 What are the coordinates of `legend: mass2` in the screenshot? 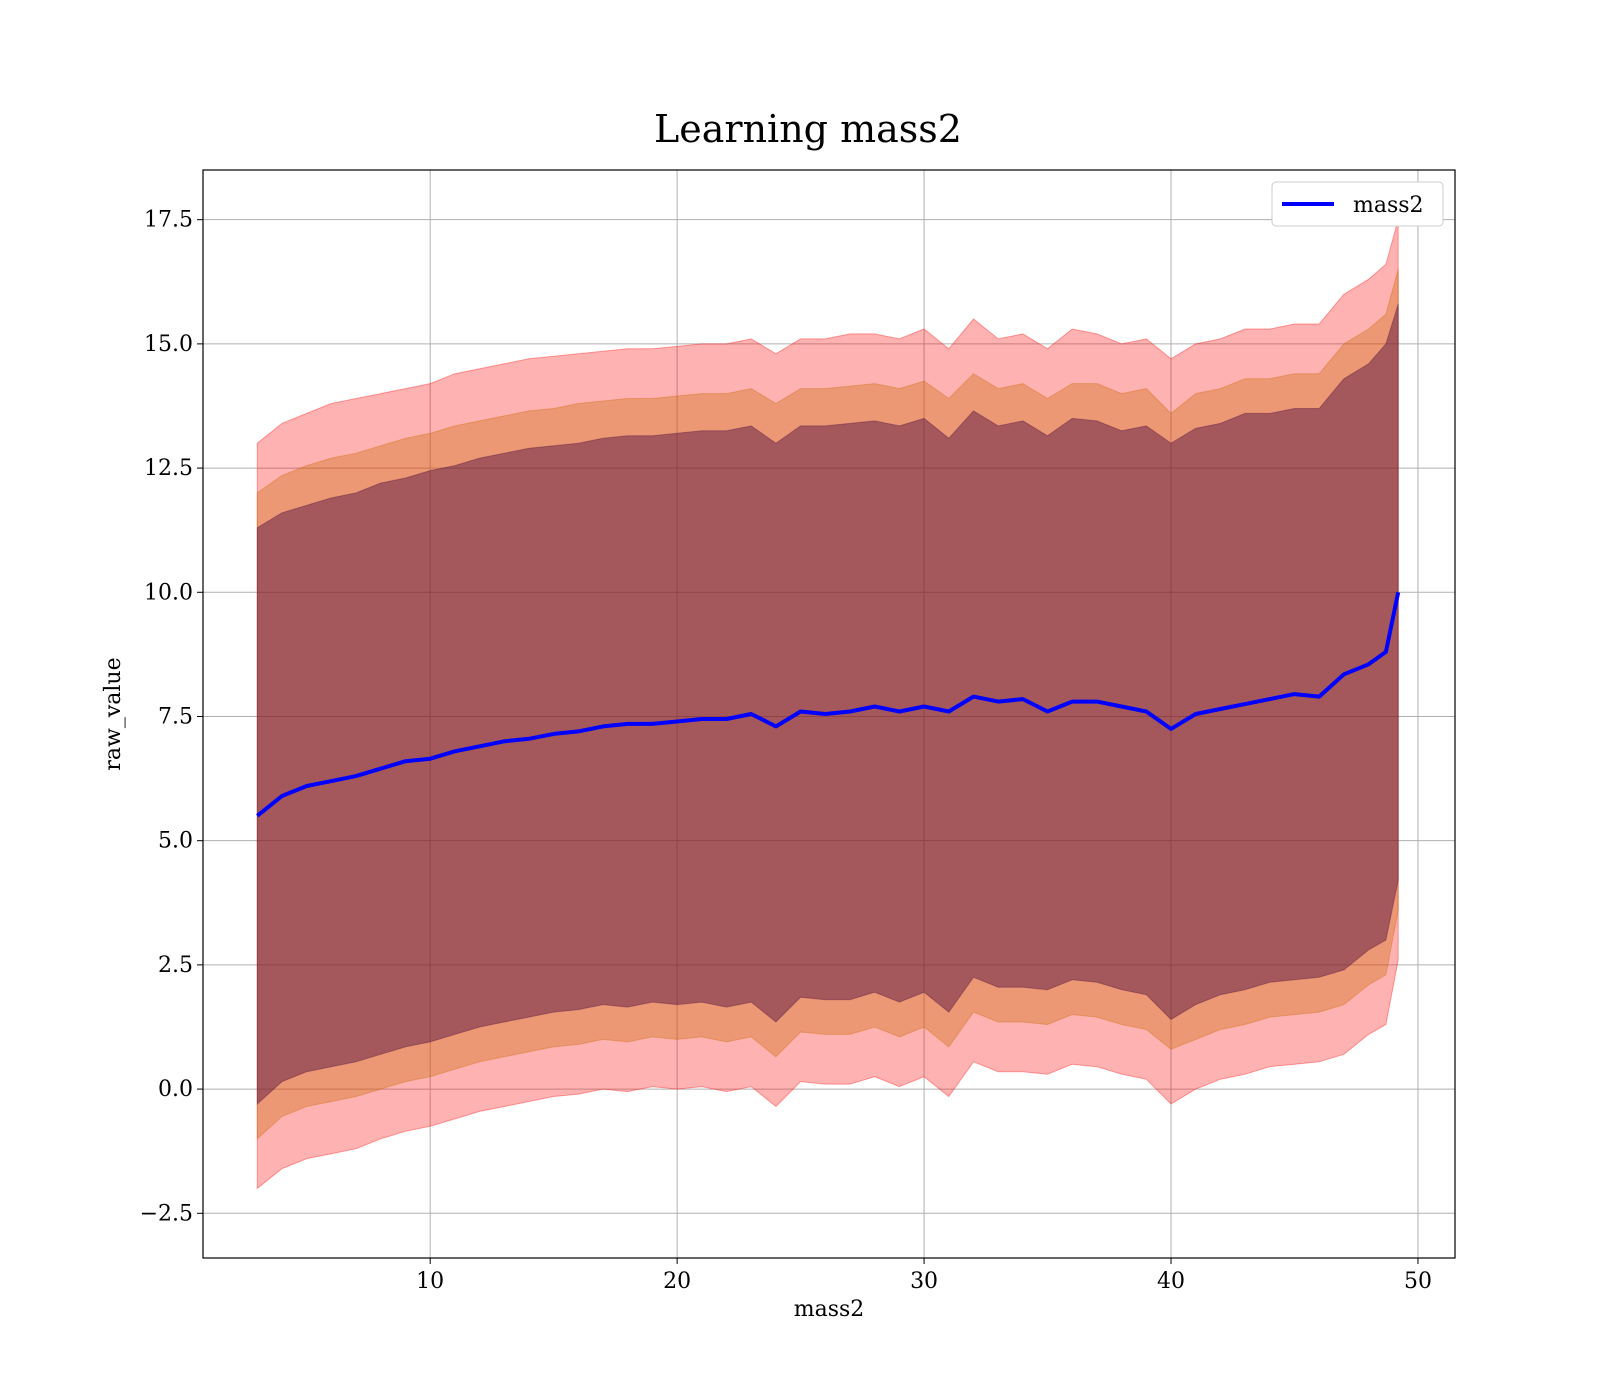 It's located at (1357, 204).